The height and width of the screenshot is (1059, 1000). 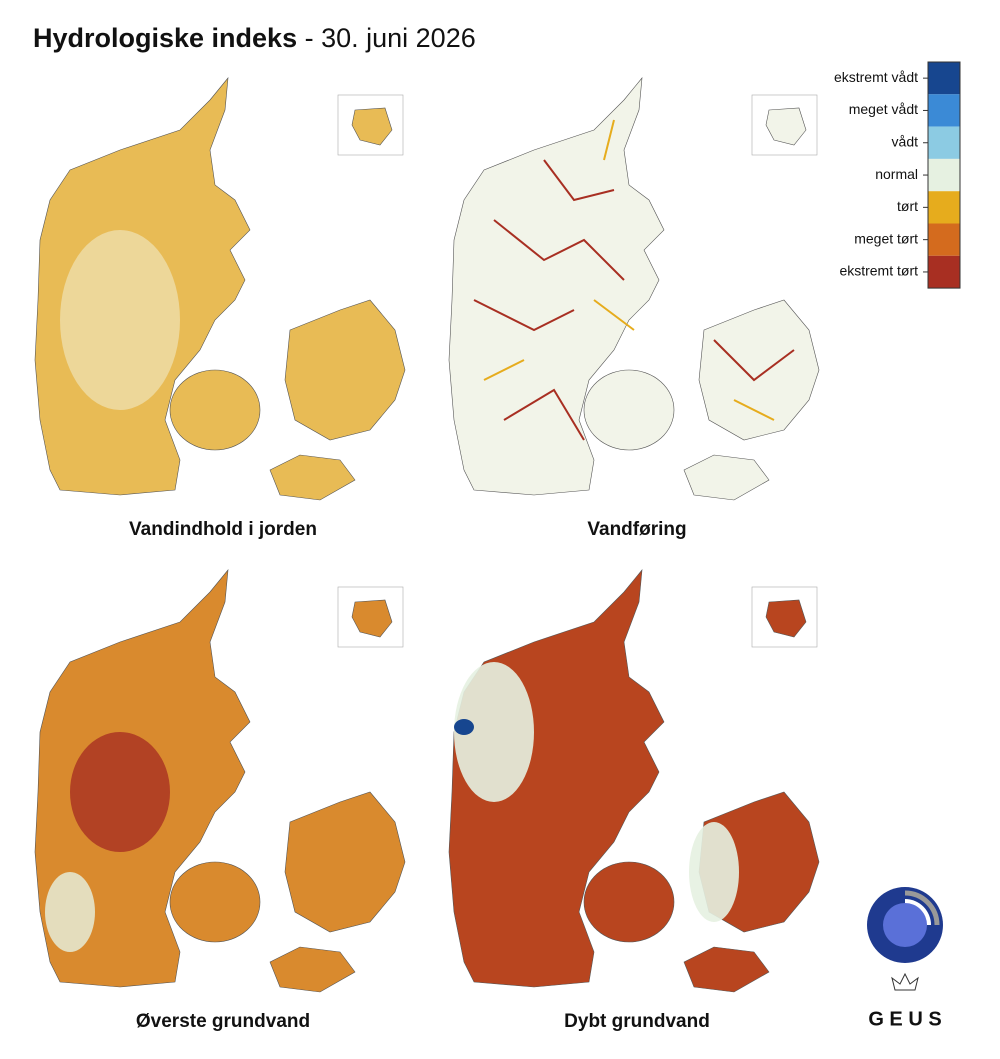 I want to click on logo-text: G E U S, so click(x=904, y=1019).